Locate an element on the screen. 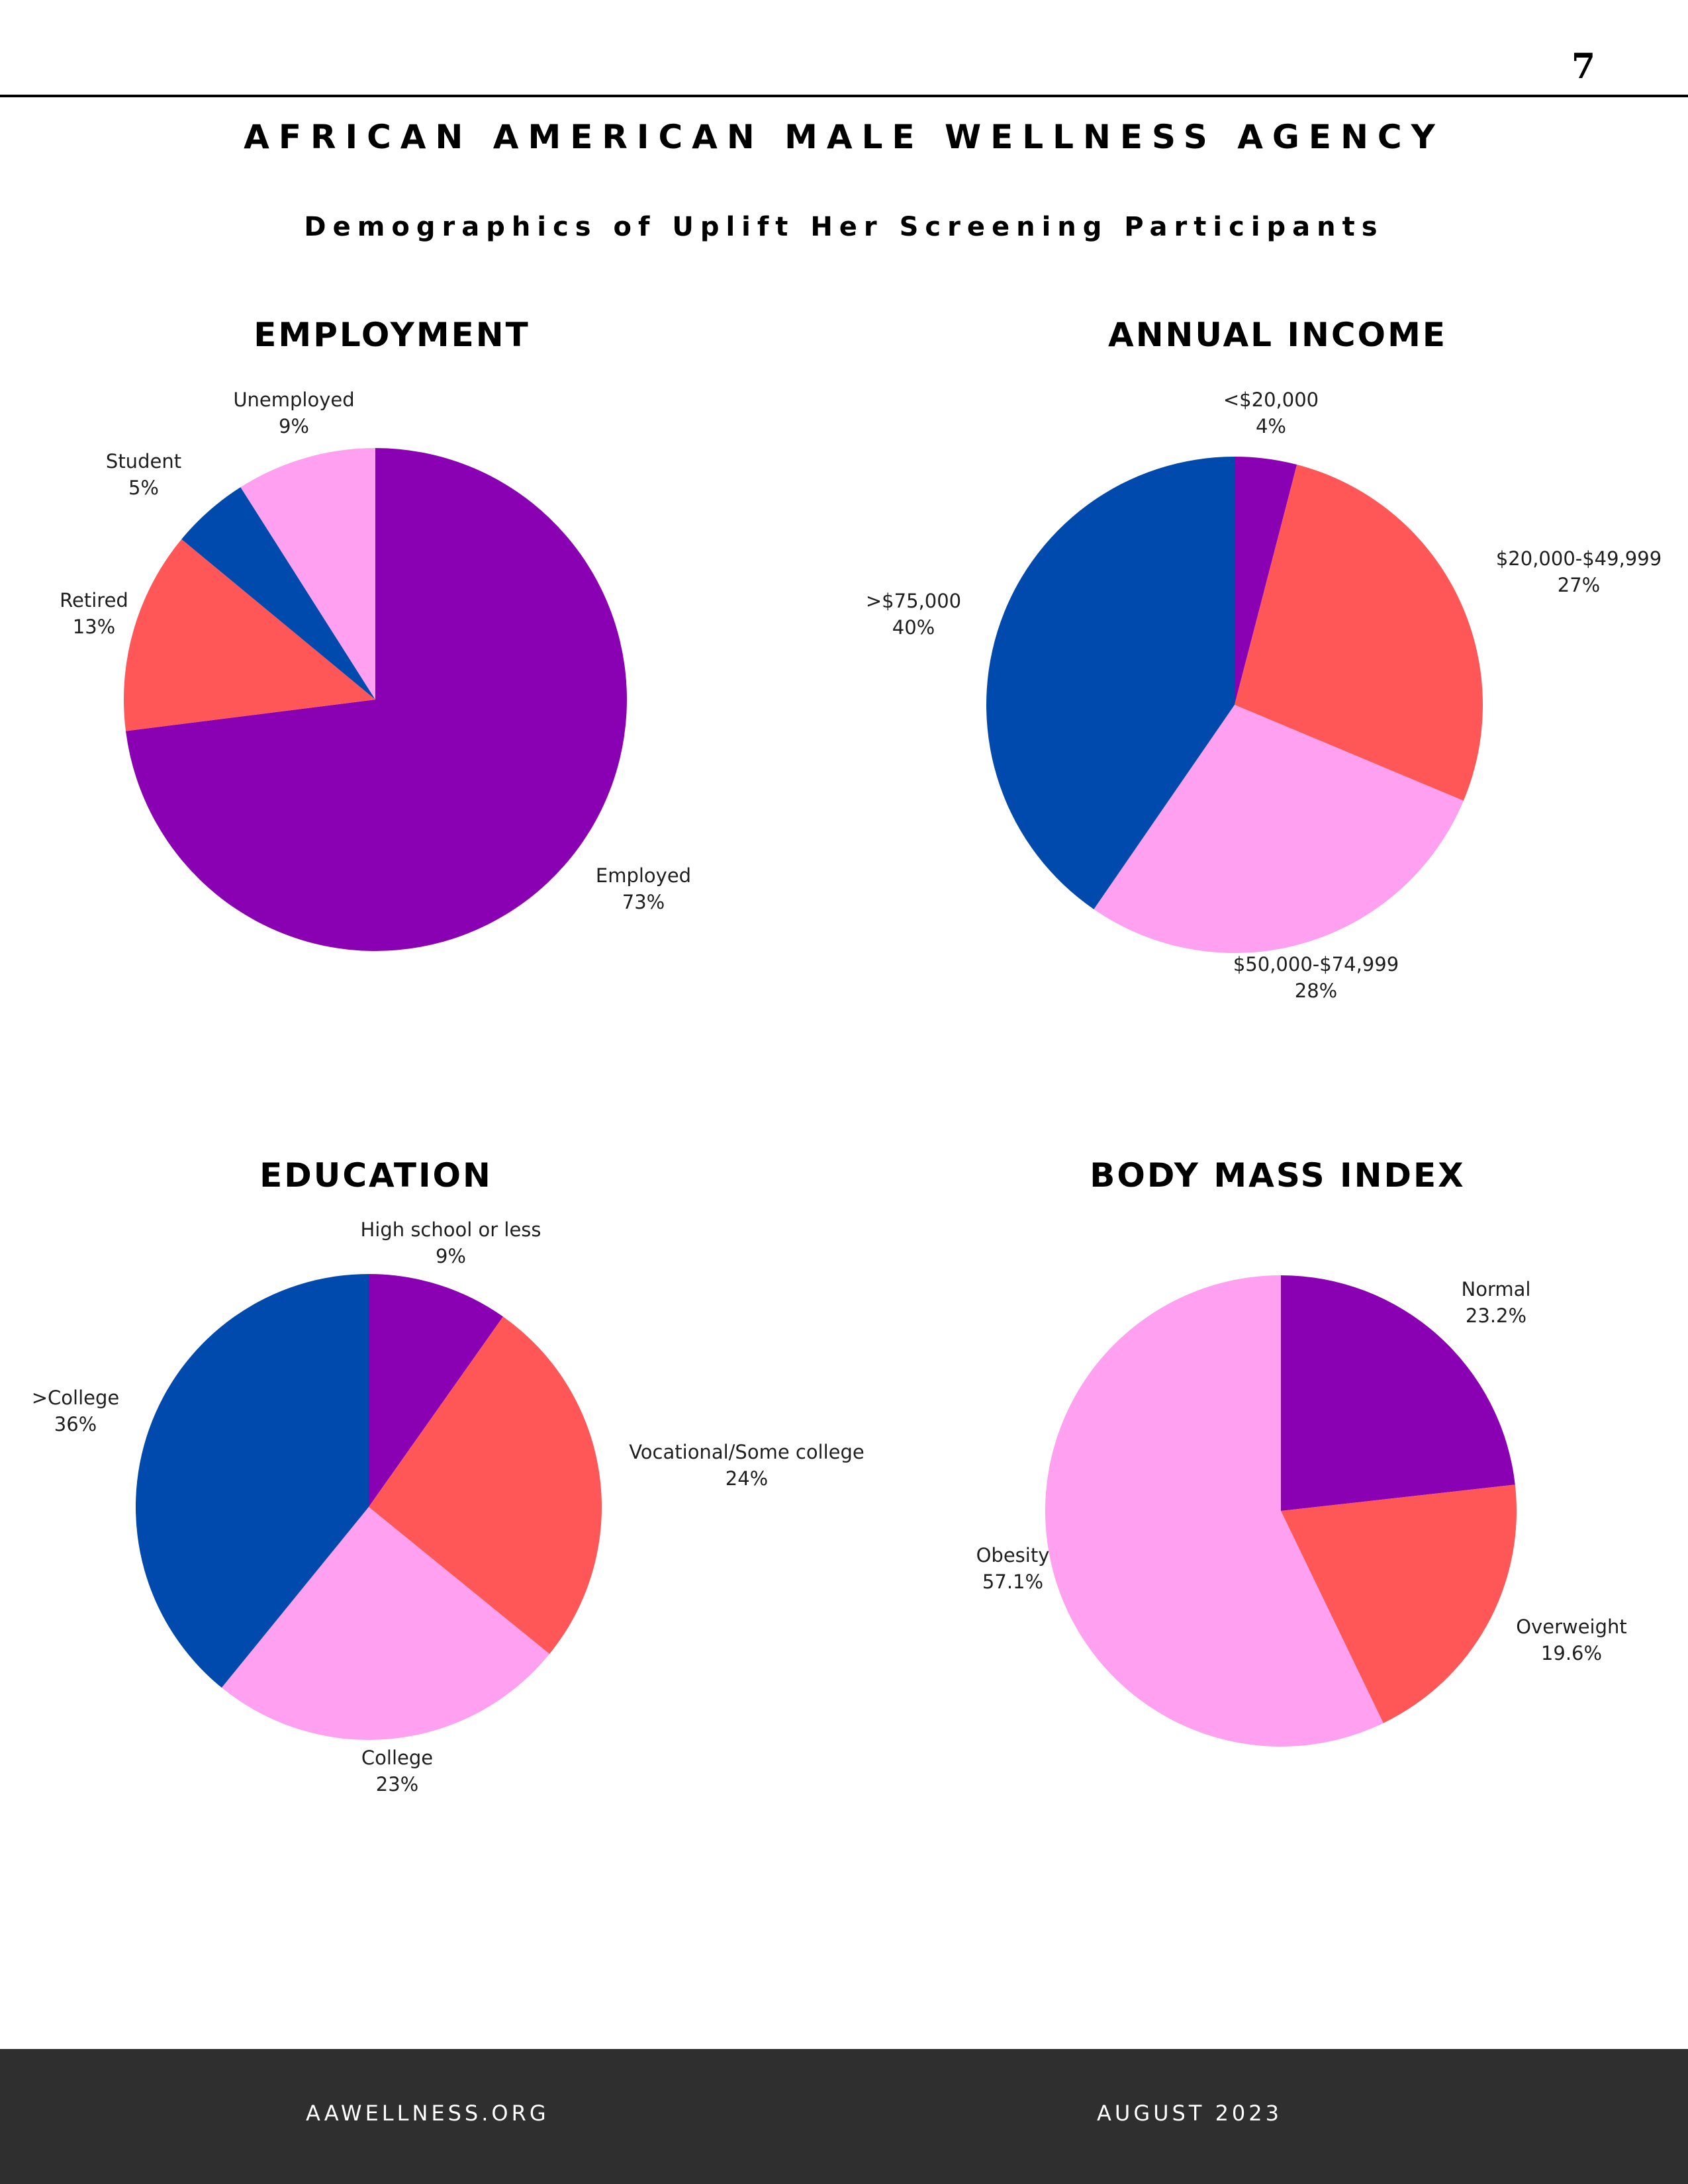 This screenshot has height=2184, width=1688. annual-income-label-0: <$20,000 4% is located at coordinates (1271, 412).